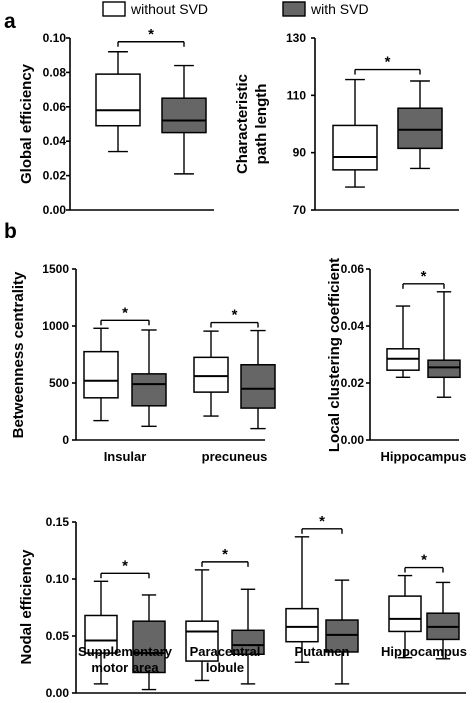 The height and width of the screenshot is (703, 474). Describe the element at coordinates (59, 383) in the screenshot. I see `y-tick-label: 500` at that location.